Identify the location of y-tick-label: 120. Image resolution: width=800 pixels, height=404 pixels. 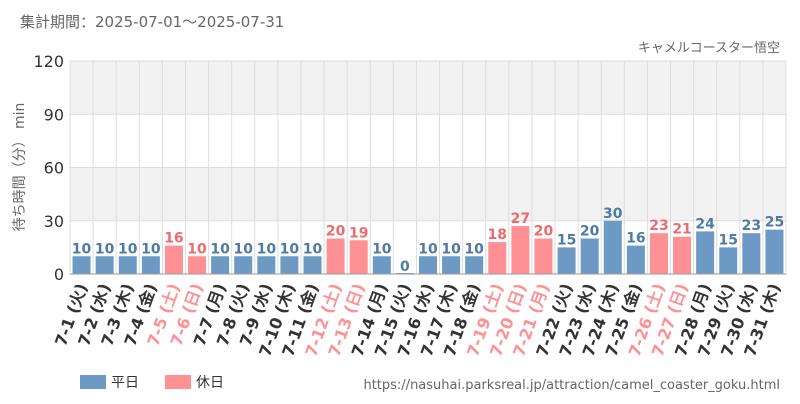
(48, 61).